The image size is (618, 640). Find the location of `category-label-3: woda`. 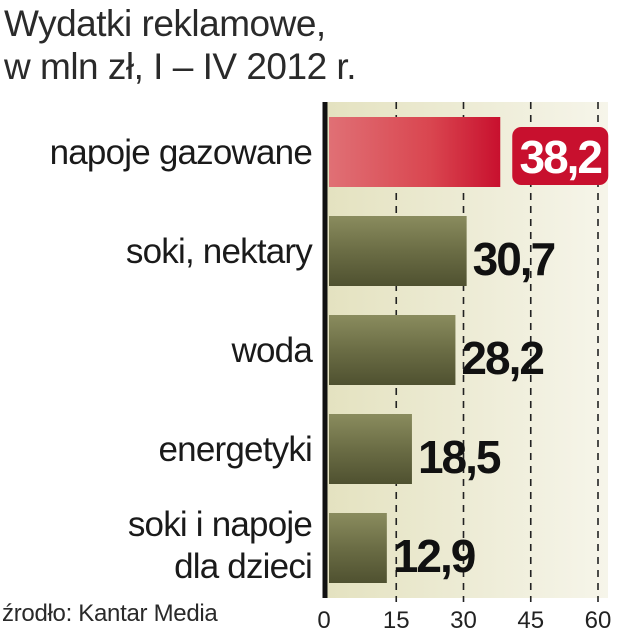

category-label-3: woda is located at coordinates (272, 350).